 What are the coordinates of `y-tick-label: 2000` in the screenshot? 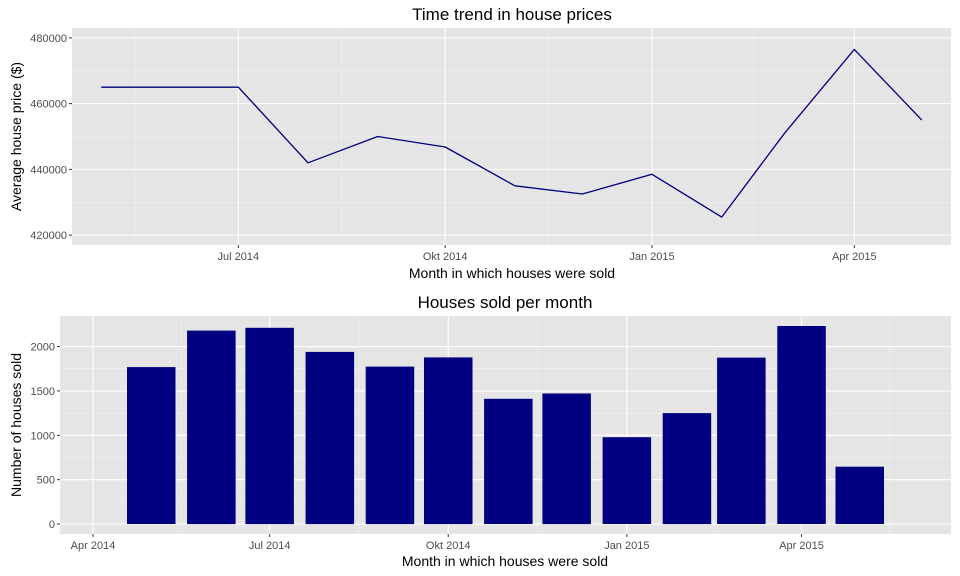 It's located at (43, 348).